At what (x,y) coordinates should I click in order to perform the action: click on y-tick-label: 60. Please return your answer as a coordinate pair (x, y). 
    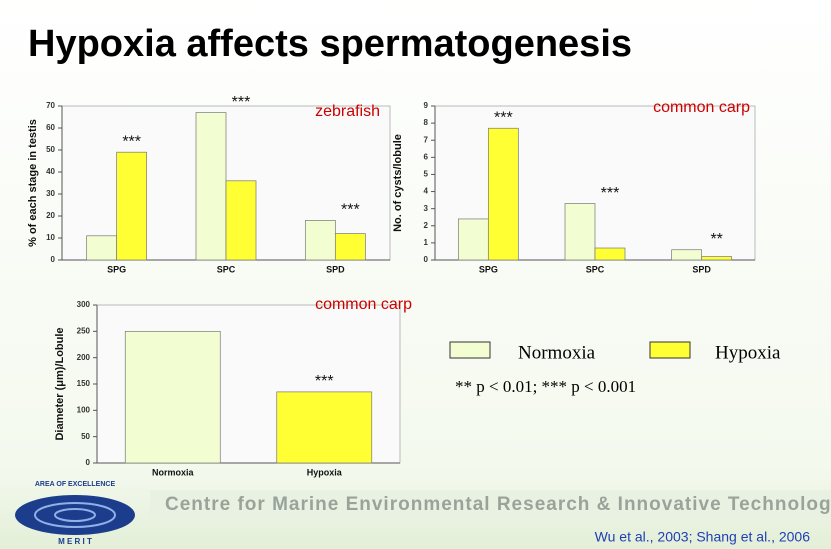
    Looking at the image, I should click on (50, 127).